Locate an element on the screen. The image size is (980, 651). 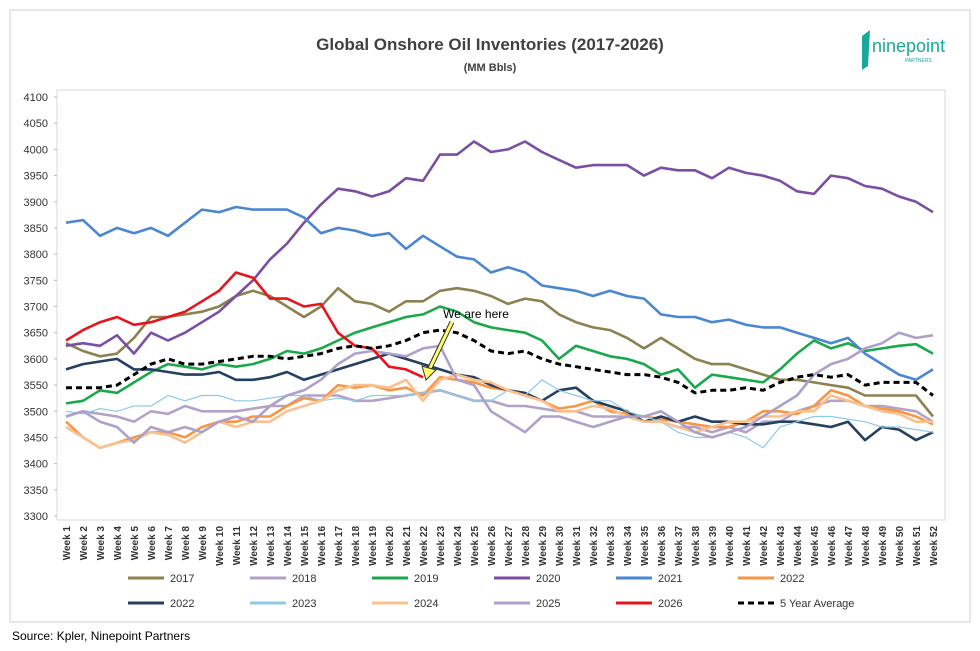
x-tick-label: Week 34 is located at coordinates (628, 546).